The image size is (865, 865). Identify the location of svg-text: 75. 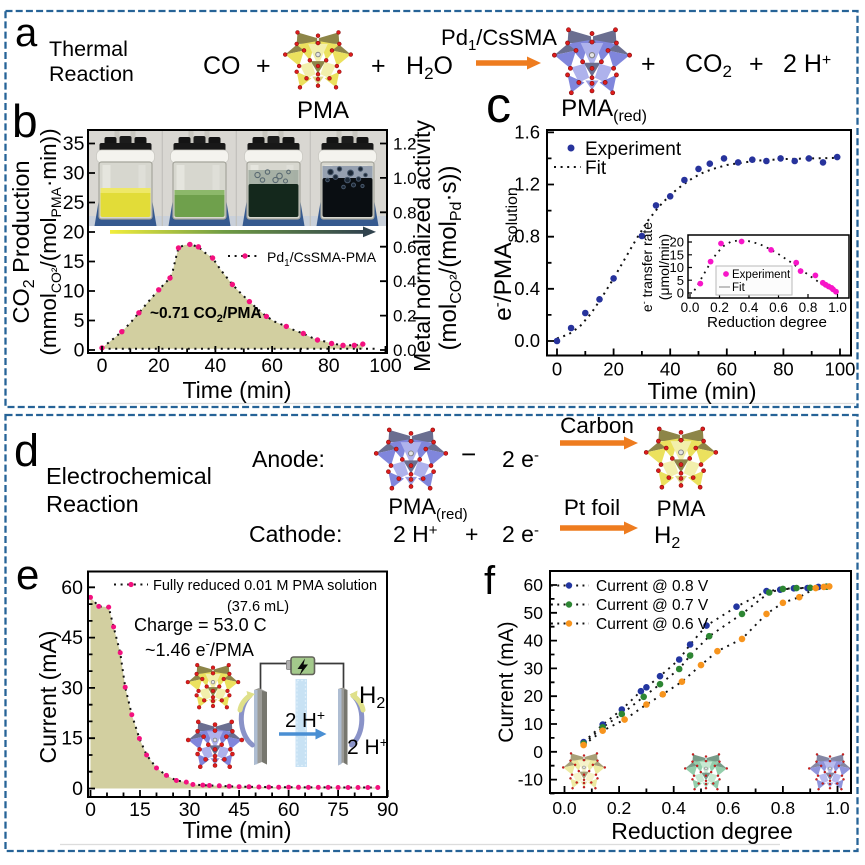
(338, 810).